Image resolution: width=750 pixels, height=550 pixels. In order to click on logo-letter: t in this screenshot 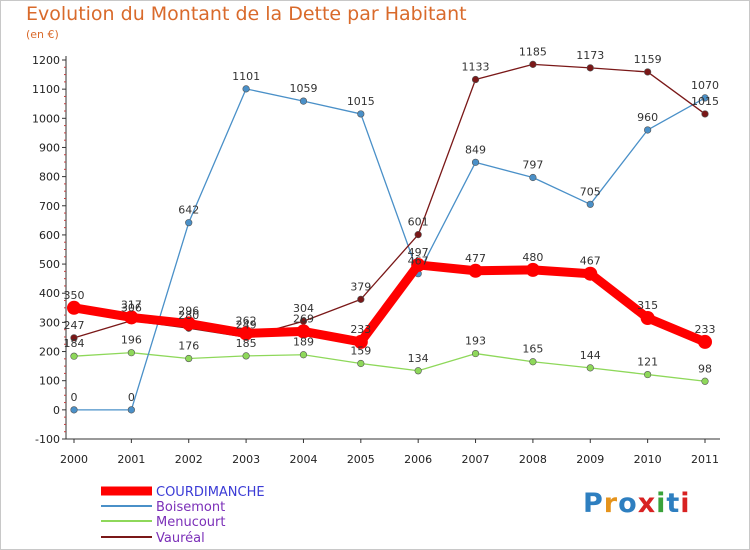, I will do `click(673, 503)`.